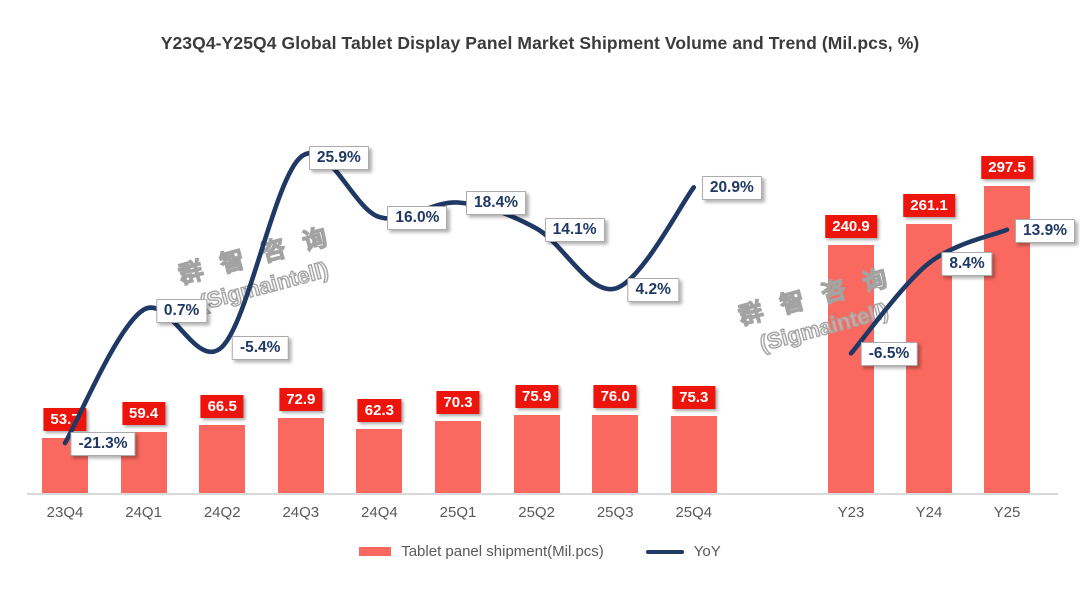 The width and height of the screenshot is (1080, 601). I want to click on x-axis-line, so click(542, 494).